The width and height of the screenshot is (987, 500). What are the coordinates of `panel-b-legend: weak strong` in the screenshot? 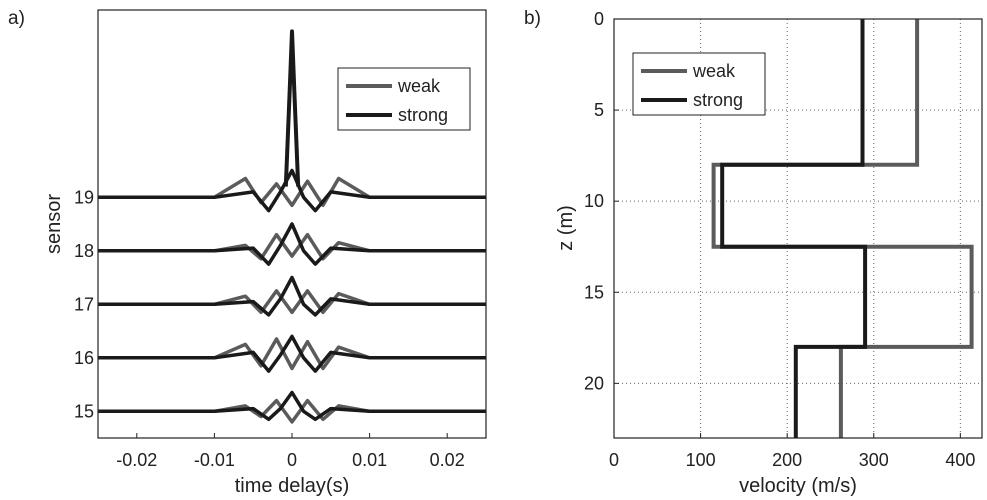 It's located at (699, 84).